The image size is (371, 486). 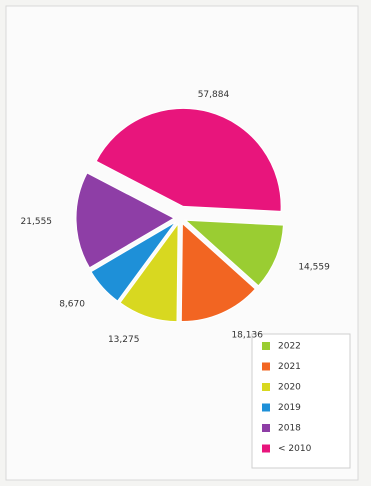 What do you see at coordinates (289, 347) in the screenshot?
I see `legend-label: 2022` at bounding box center [289, 347].